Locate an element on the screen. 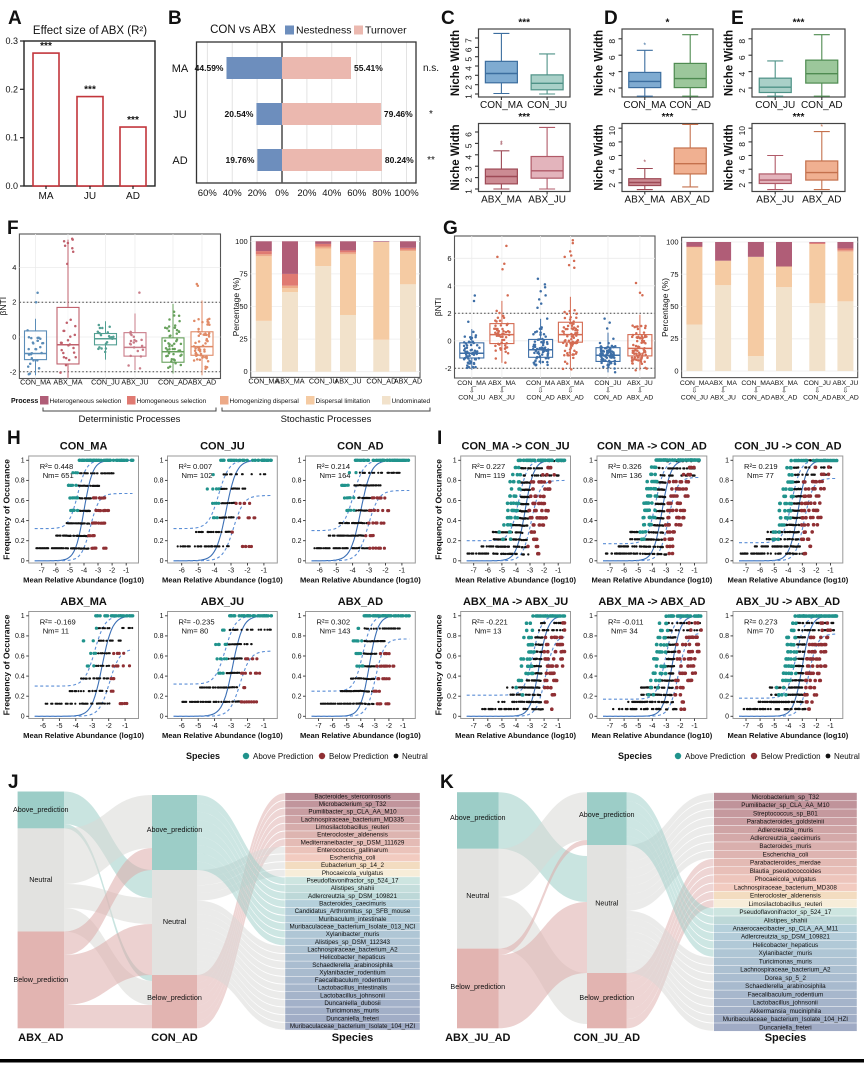  svg-text: Pumilibacter_sp_CLA_AA_M10 is located at coordinates (352, 812).